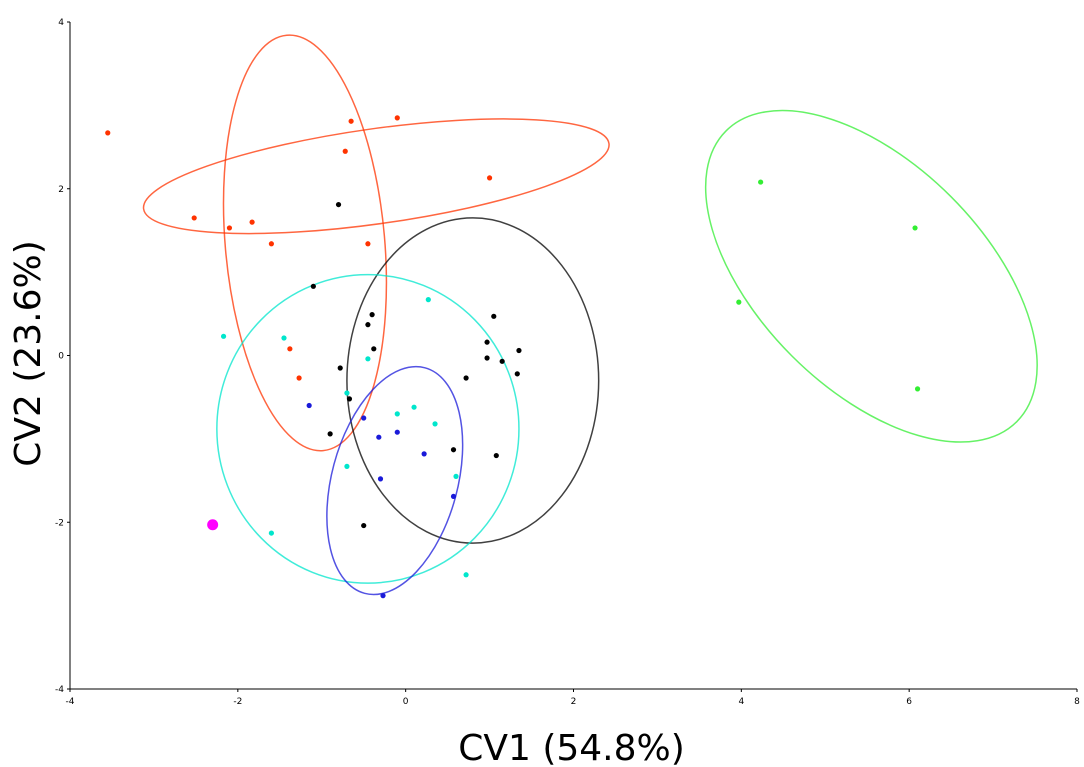 The height and width of the screenshot is (767, 1084). What do you see at coordinates (237, 702) in the screenshot?
I see `x-tick-label: -2` at bounding box center [237, 702].